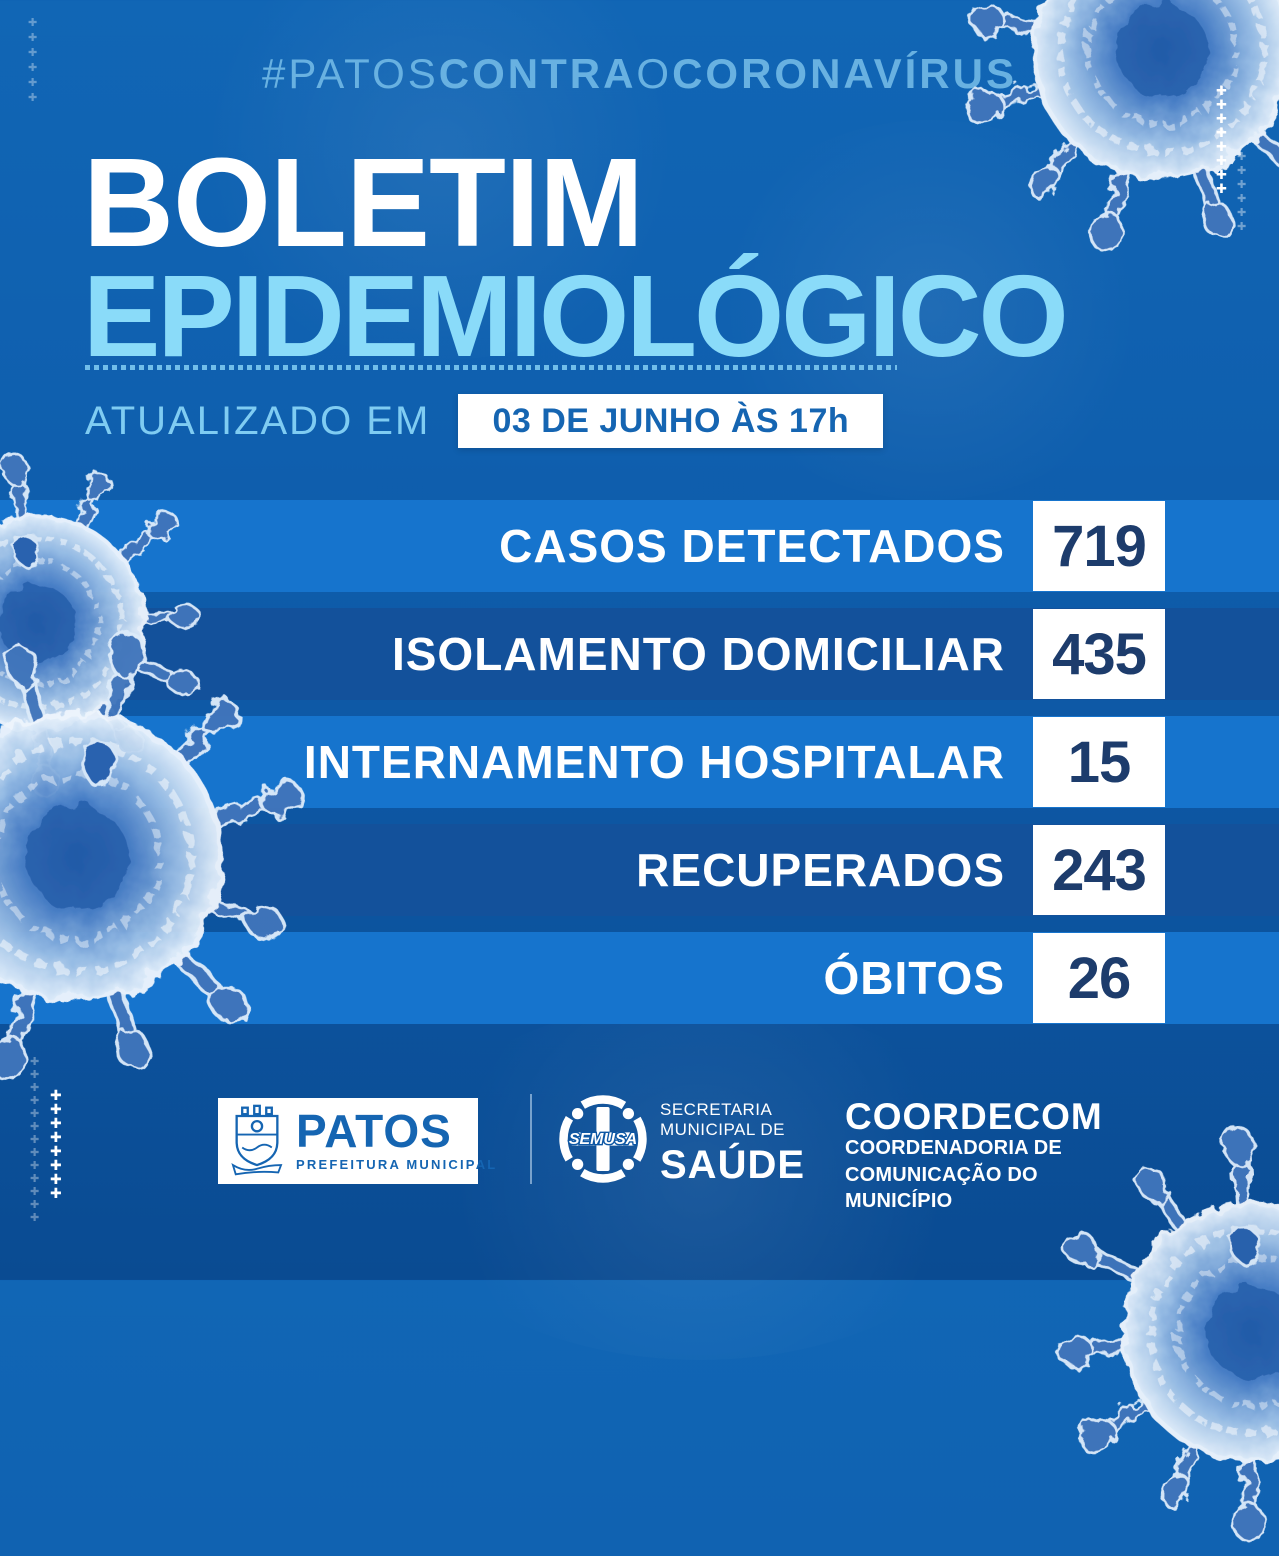 The height and width of the screenshot is (1556, 1279). I want to click on background-texture-blob, so click(440, 180).